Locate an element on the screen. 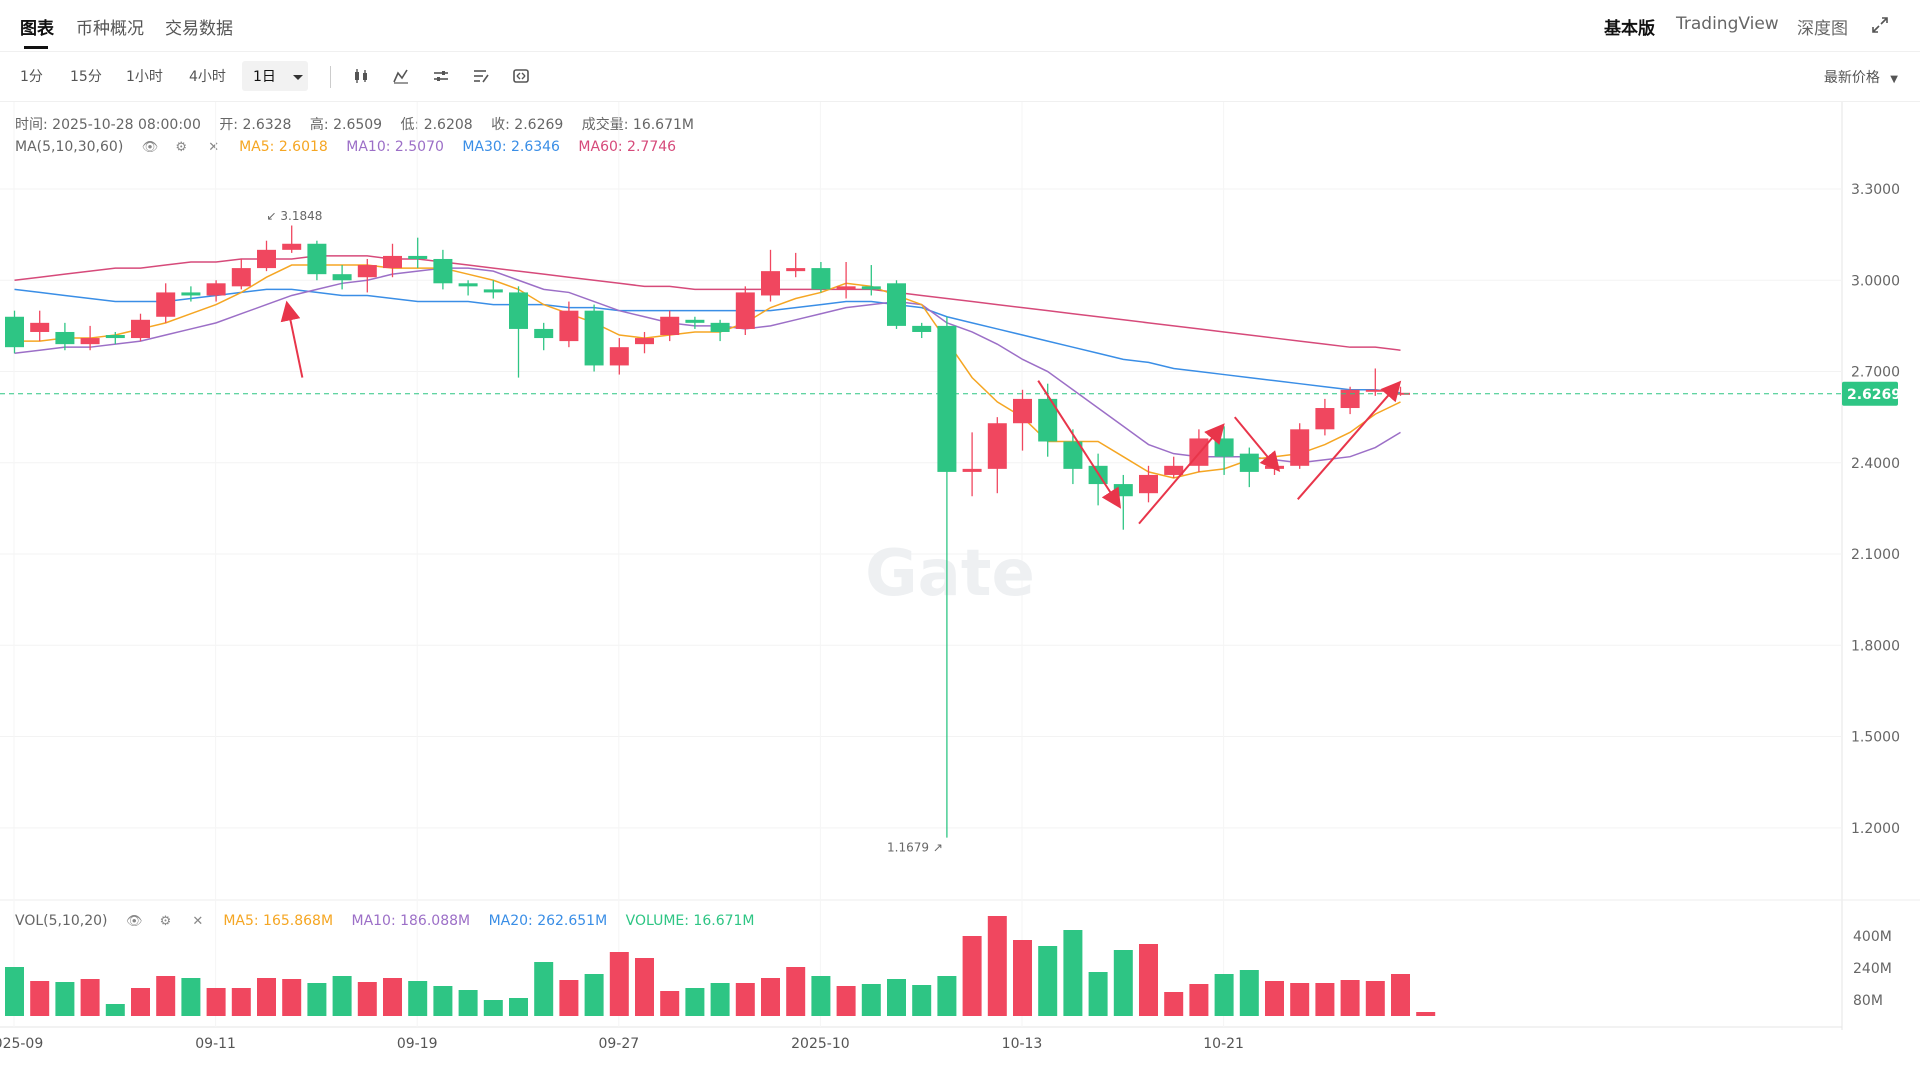 The image size is (1920, 1080). current-price-tag is located at coordinates (1870, 393).